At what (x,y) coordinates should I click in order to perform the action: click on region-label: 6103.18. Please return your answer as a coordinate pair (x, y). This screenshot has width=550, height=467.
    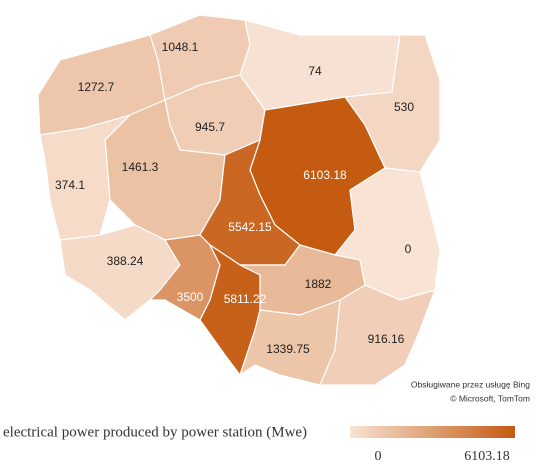
    Looking at the image, I should click on (325, 175).